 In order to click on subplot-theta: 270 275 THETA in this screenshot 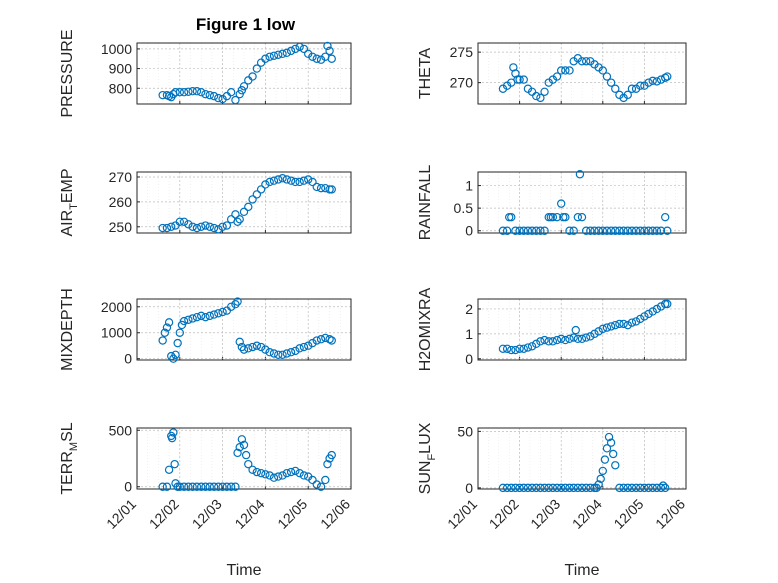, I will do `click(552, 73)`.